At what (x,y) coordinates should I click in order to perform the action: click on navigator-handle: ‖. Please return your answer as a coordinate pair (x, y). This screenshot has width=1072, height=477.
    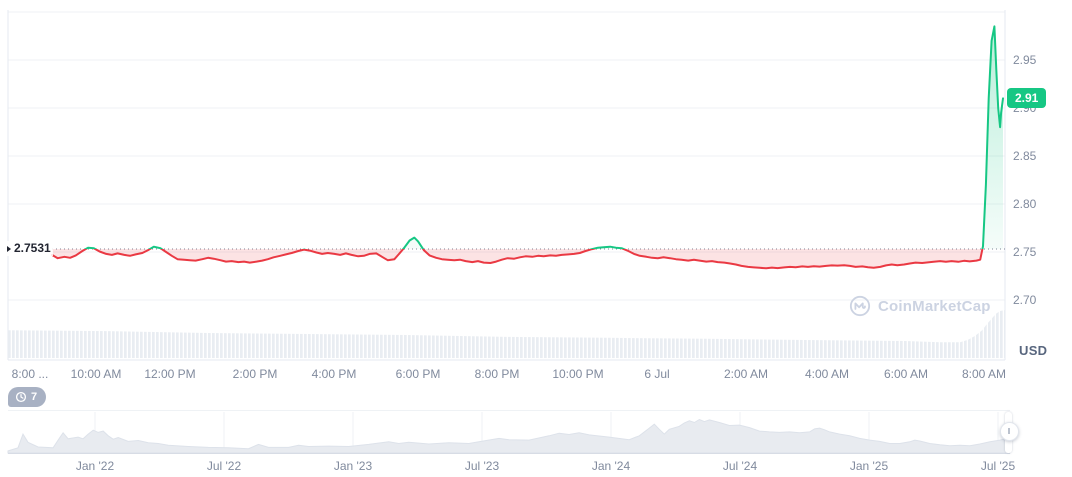
    Looking at the image, I should click on (1009, 431).